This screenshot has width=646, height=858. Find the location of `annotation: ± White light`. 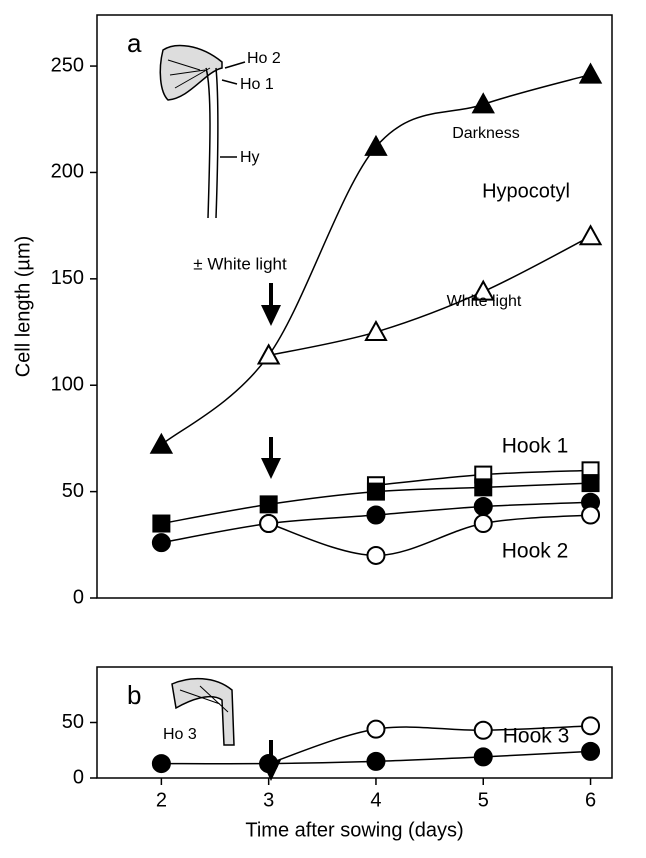

annotation: ± White light is located at coordinates (240, 263).